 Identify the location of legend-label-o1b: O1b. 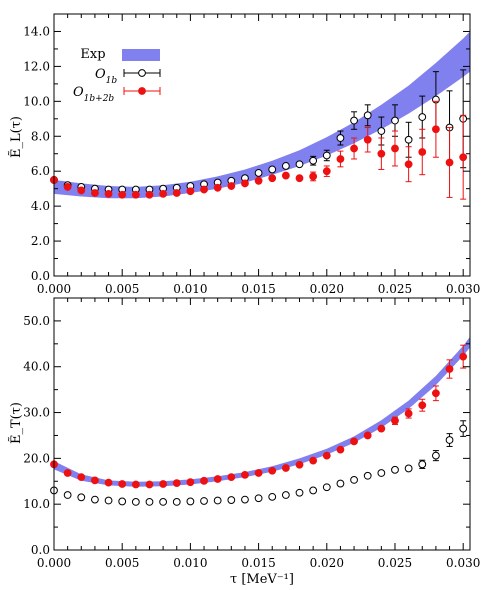
(106, 76).